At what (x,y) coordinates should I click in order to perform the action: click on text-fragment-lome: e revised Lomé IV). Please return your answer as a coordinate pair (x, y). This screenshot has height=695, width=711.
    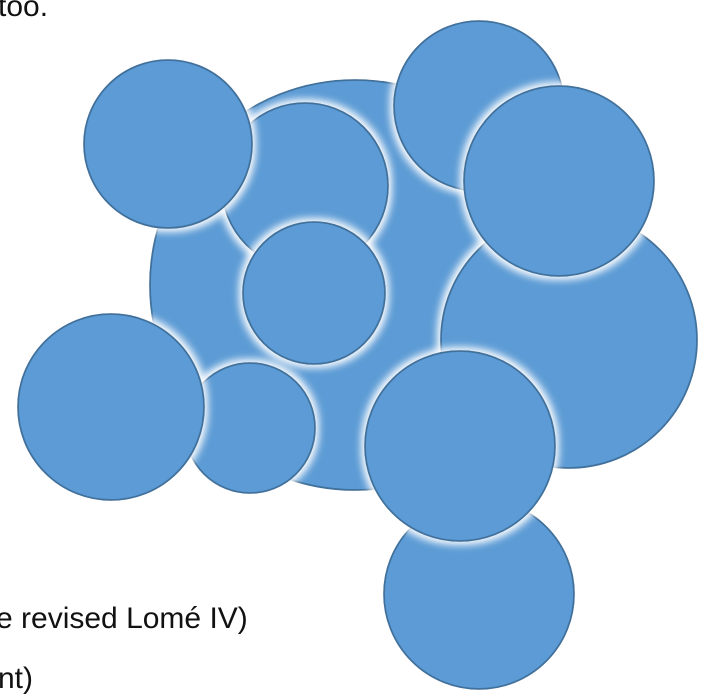
    Looking at the image, I should click on (124, 618).